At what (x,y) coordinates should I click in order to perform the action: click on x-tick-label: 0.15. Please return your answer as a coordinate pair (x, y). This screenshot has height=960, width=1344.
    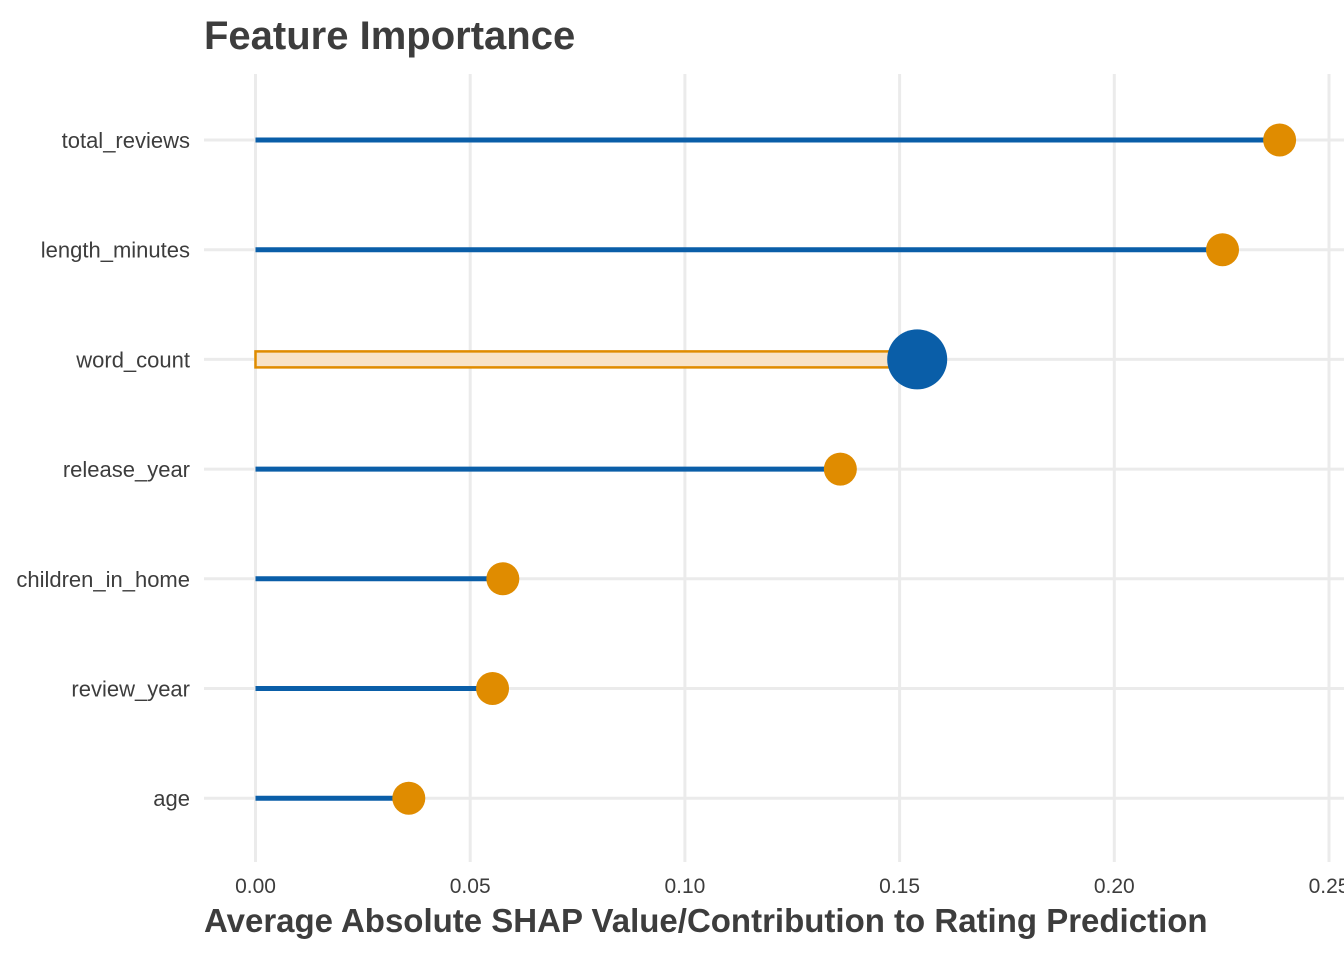
    Looking at the image, I should click on (899, 886).